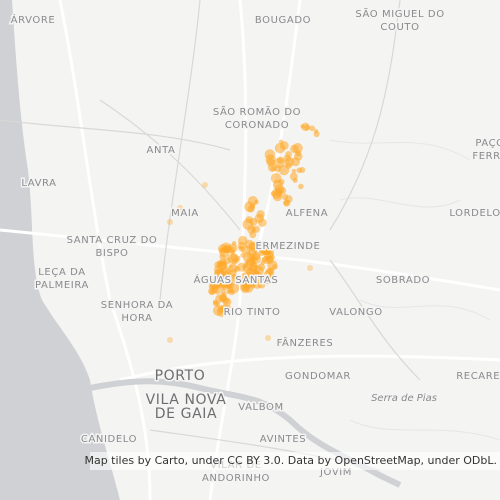  Describe the element at coordinates (403, 280) in the screenshot. I see `place-label: SOBRADO` at that location.